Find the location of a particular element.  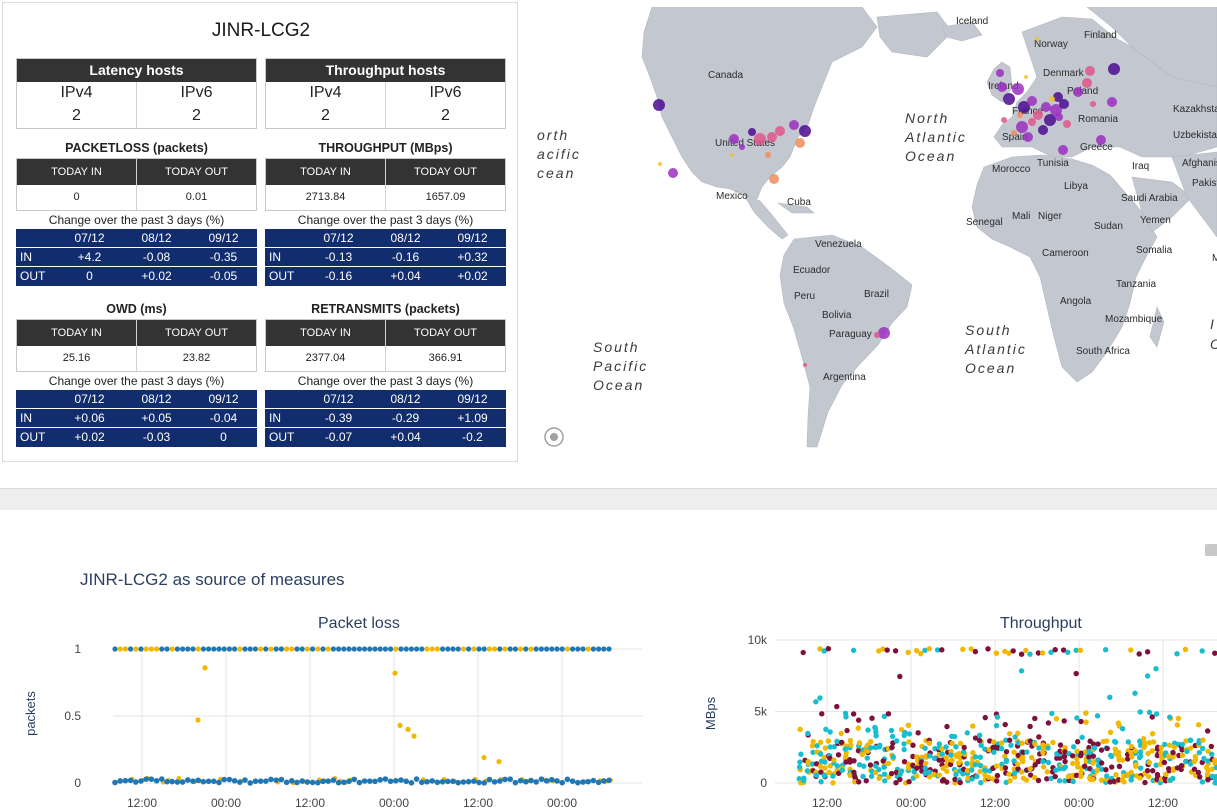

map-label: Finland is located at coordinates (1100, 35).